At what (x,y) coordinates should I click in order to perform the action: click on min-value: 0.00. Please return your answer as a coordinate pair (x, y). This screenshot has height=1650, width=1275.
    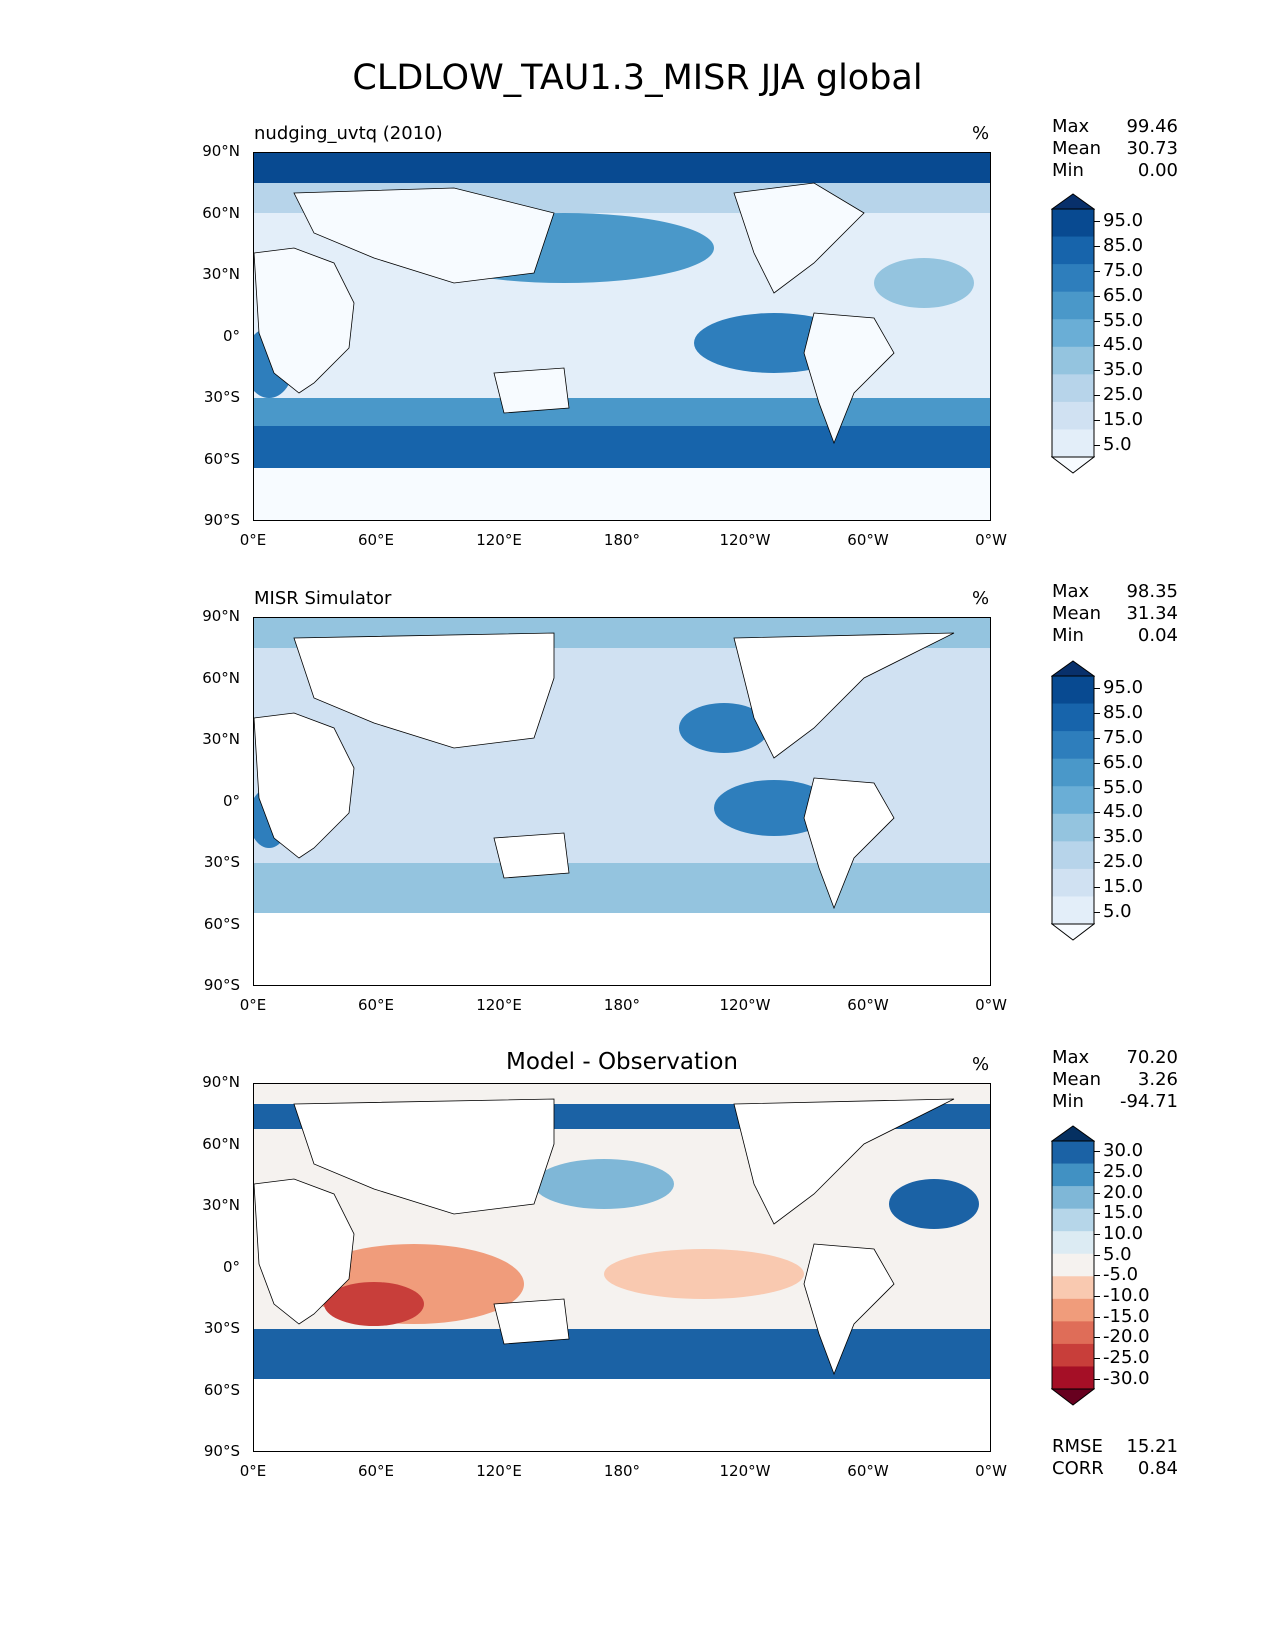
    Looking at the image, I should click on (1157, 170).